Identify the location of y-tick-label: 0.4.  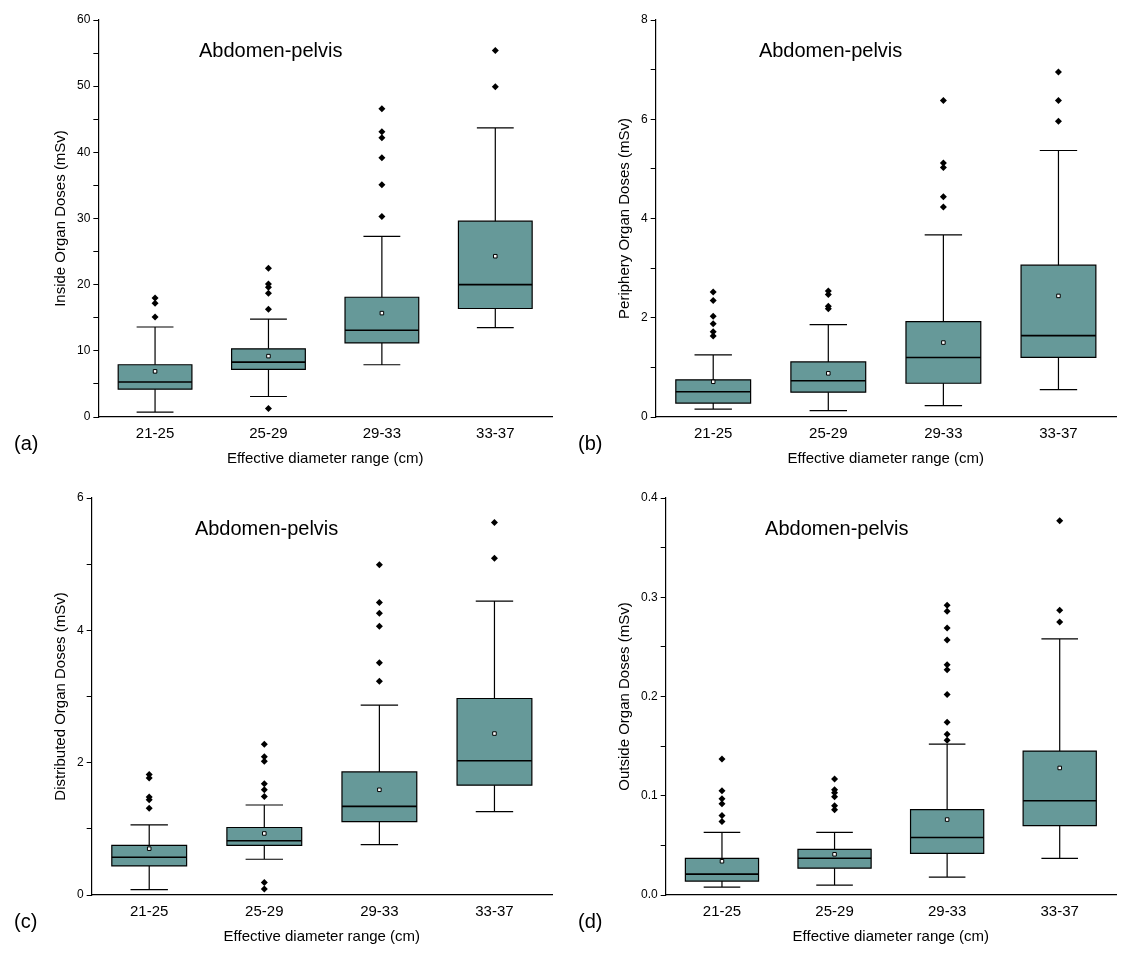
(649, 497).